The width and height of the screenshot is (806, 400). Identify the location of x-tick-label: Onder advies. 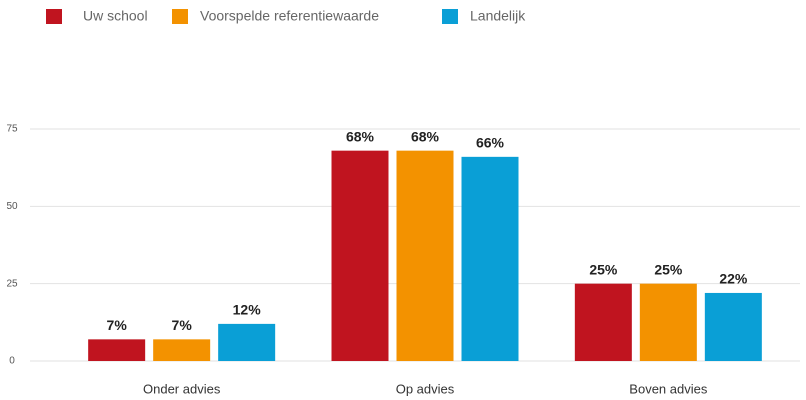
(182, 388).